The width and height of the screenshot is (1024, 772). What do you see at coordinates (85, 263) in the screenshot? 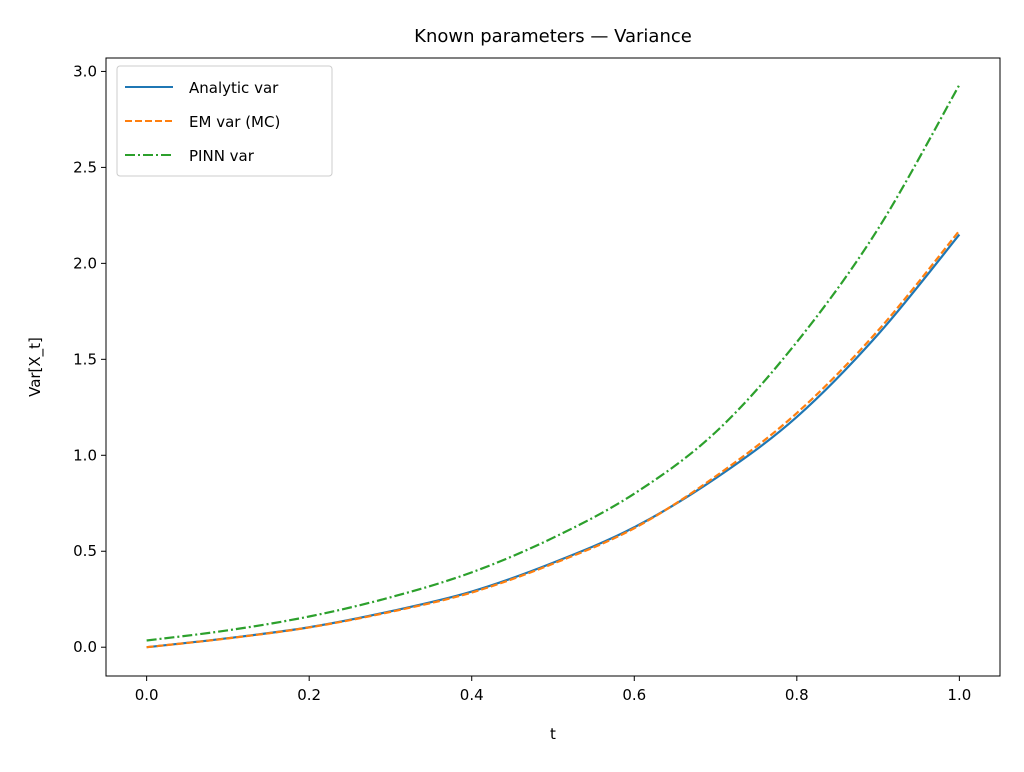
I see `y-tick-label: 2.0` at bounding box center [85, 263].